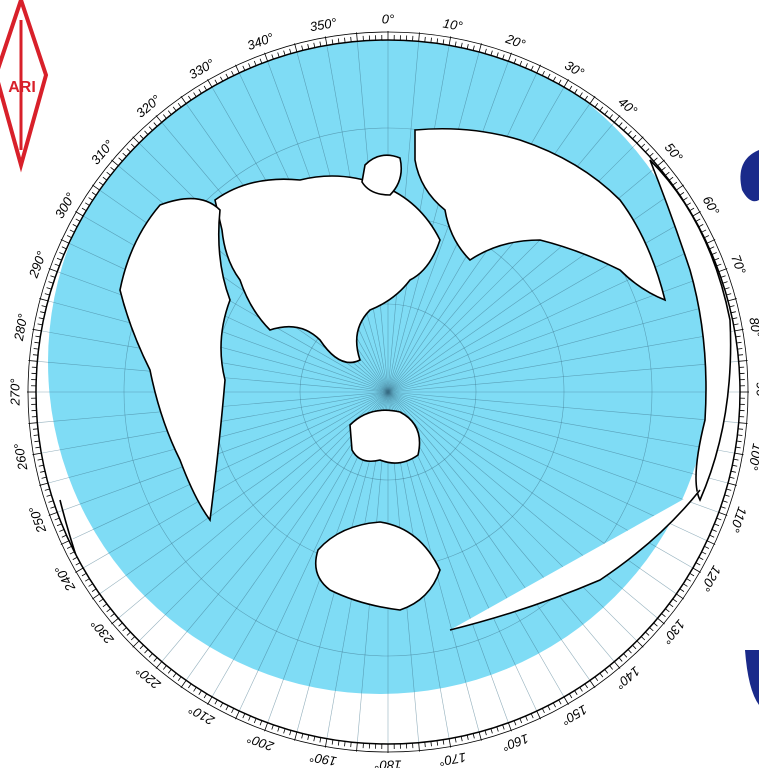 The height and width of the screenshot is (768, 759). I want to click on edge-shape, so click(752, 677).